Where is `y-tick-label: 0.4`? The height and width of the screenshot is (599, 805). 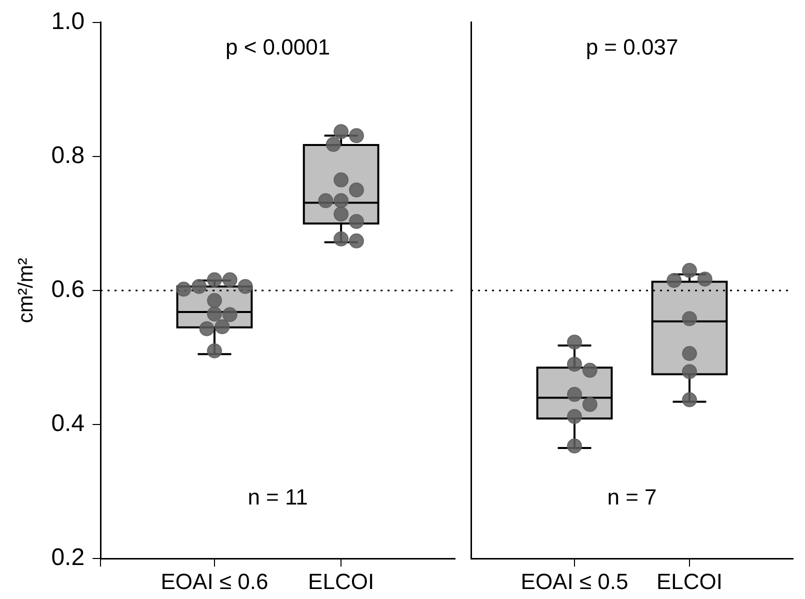
y-tick-label: 0.4 is located at coordinates (68, 424).